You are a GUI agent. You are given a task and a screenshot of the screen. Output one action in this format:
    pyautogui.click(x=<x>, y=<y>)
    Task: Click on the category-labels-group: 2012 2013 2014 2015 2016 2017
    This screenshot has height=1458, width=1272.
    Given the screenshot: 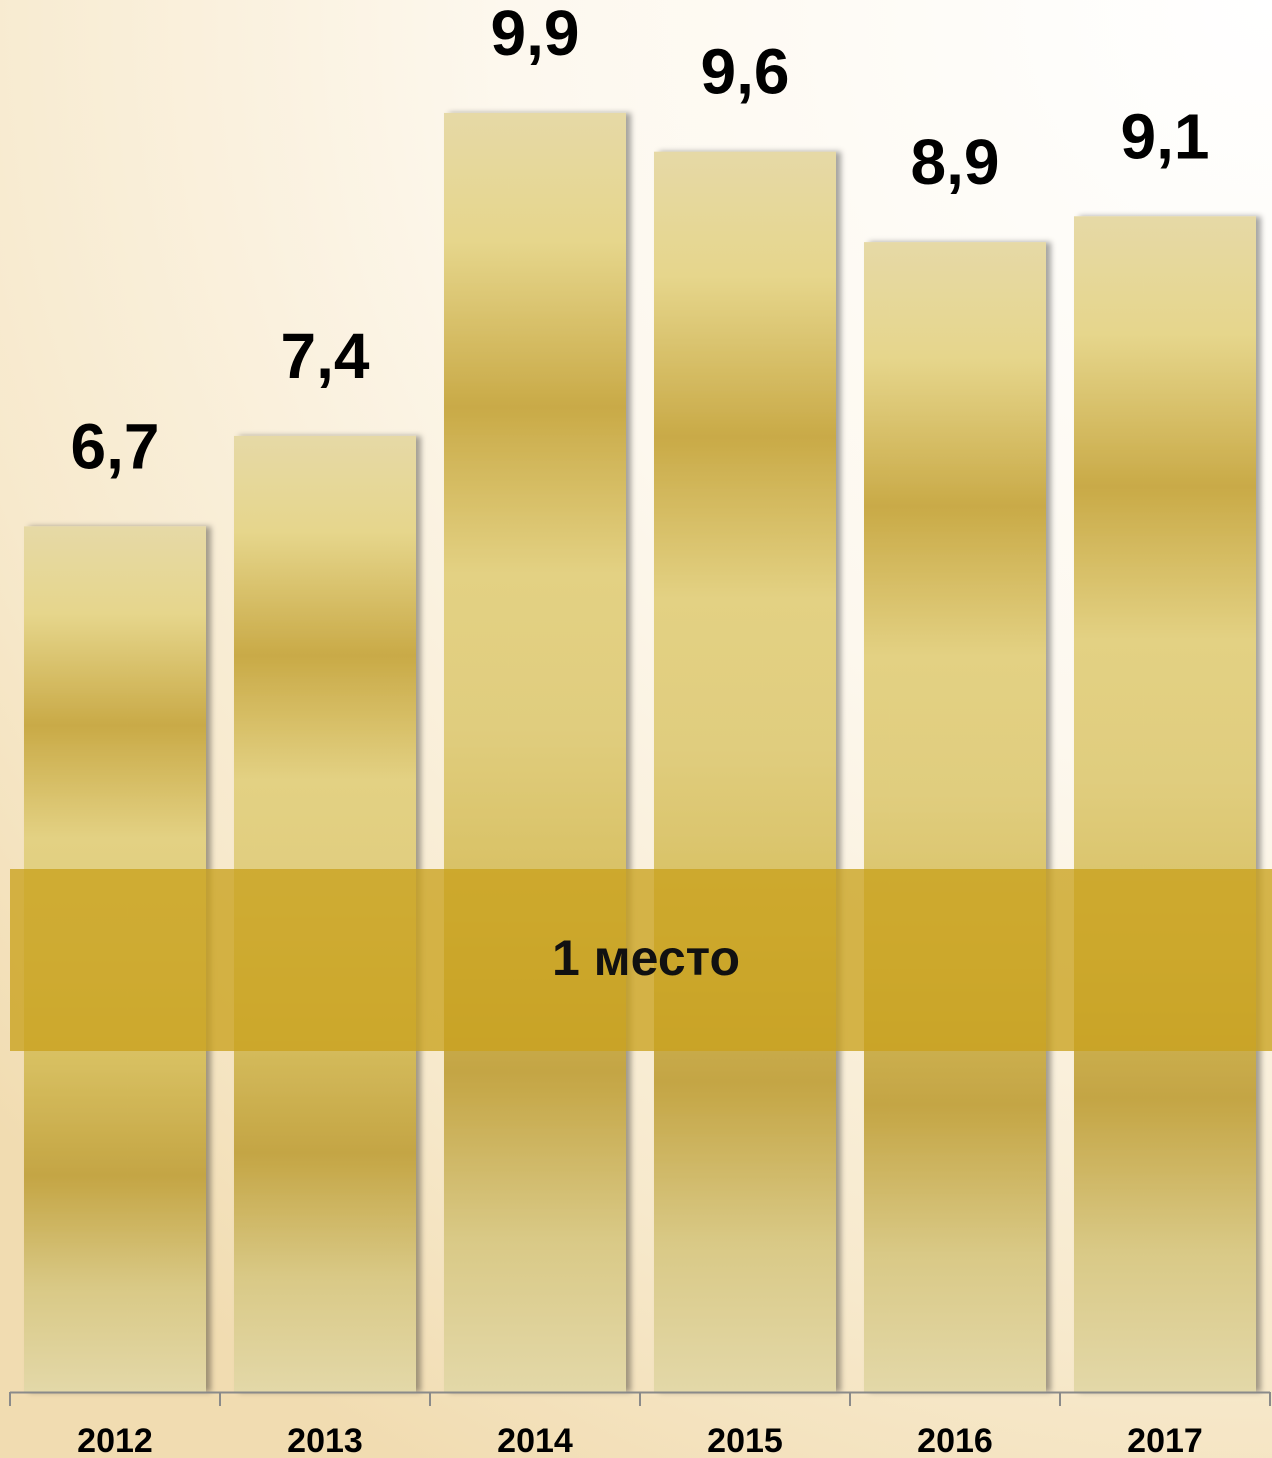 What is the action you would take?
    pyautogui.click(x=640, y=1440)
    